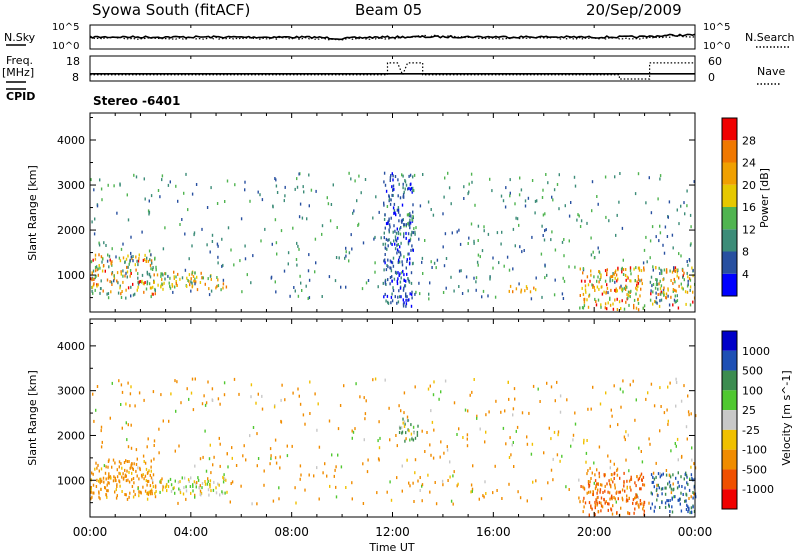 This screenshot has height=554, width=800. I want to click on y-tick-label: 3000, so click(71, 185).